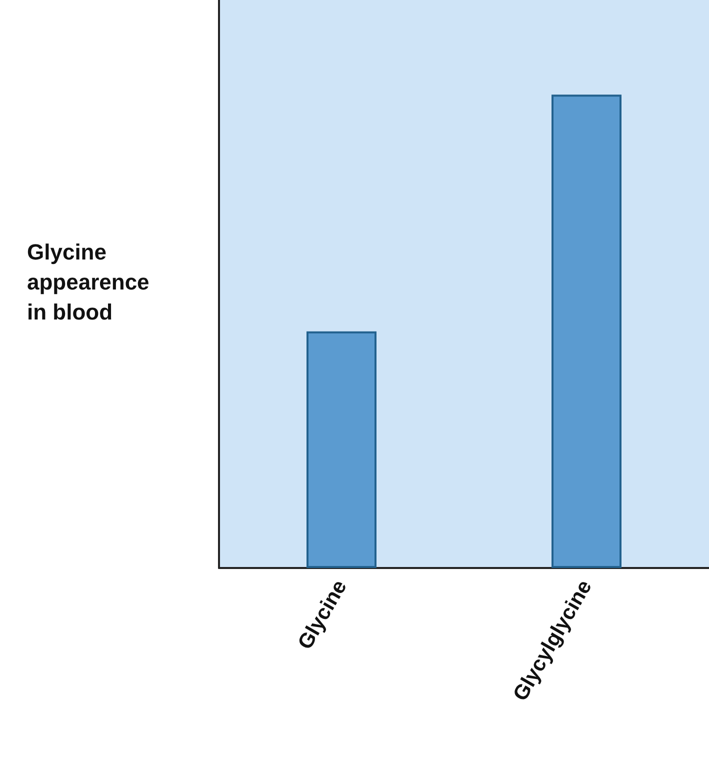  Describe the element at coordinates (88, 282) in the screenshot. I see `y-axis-title: Glycine appearence in blood` at that location.